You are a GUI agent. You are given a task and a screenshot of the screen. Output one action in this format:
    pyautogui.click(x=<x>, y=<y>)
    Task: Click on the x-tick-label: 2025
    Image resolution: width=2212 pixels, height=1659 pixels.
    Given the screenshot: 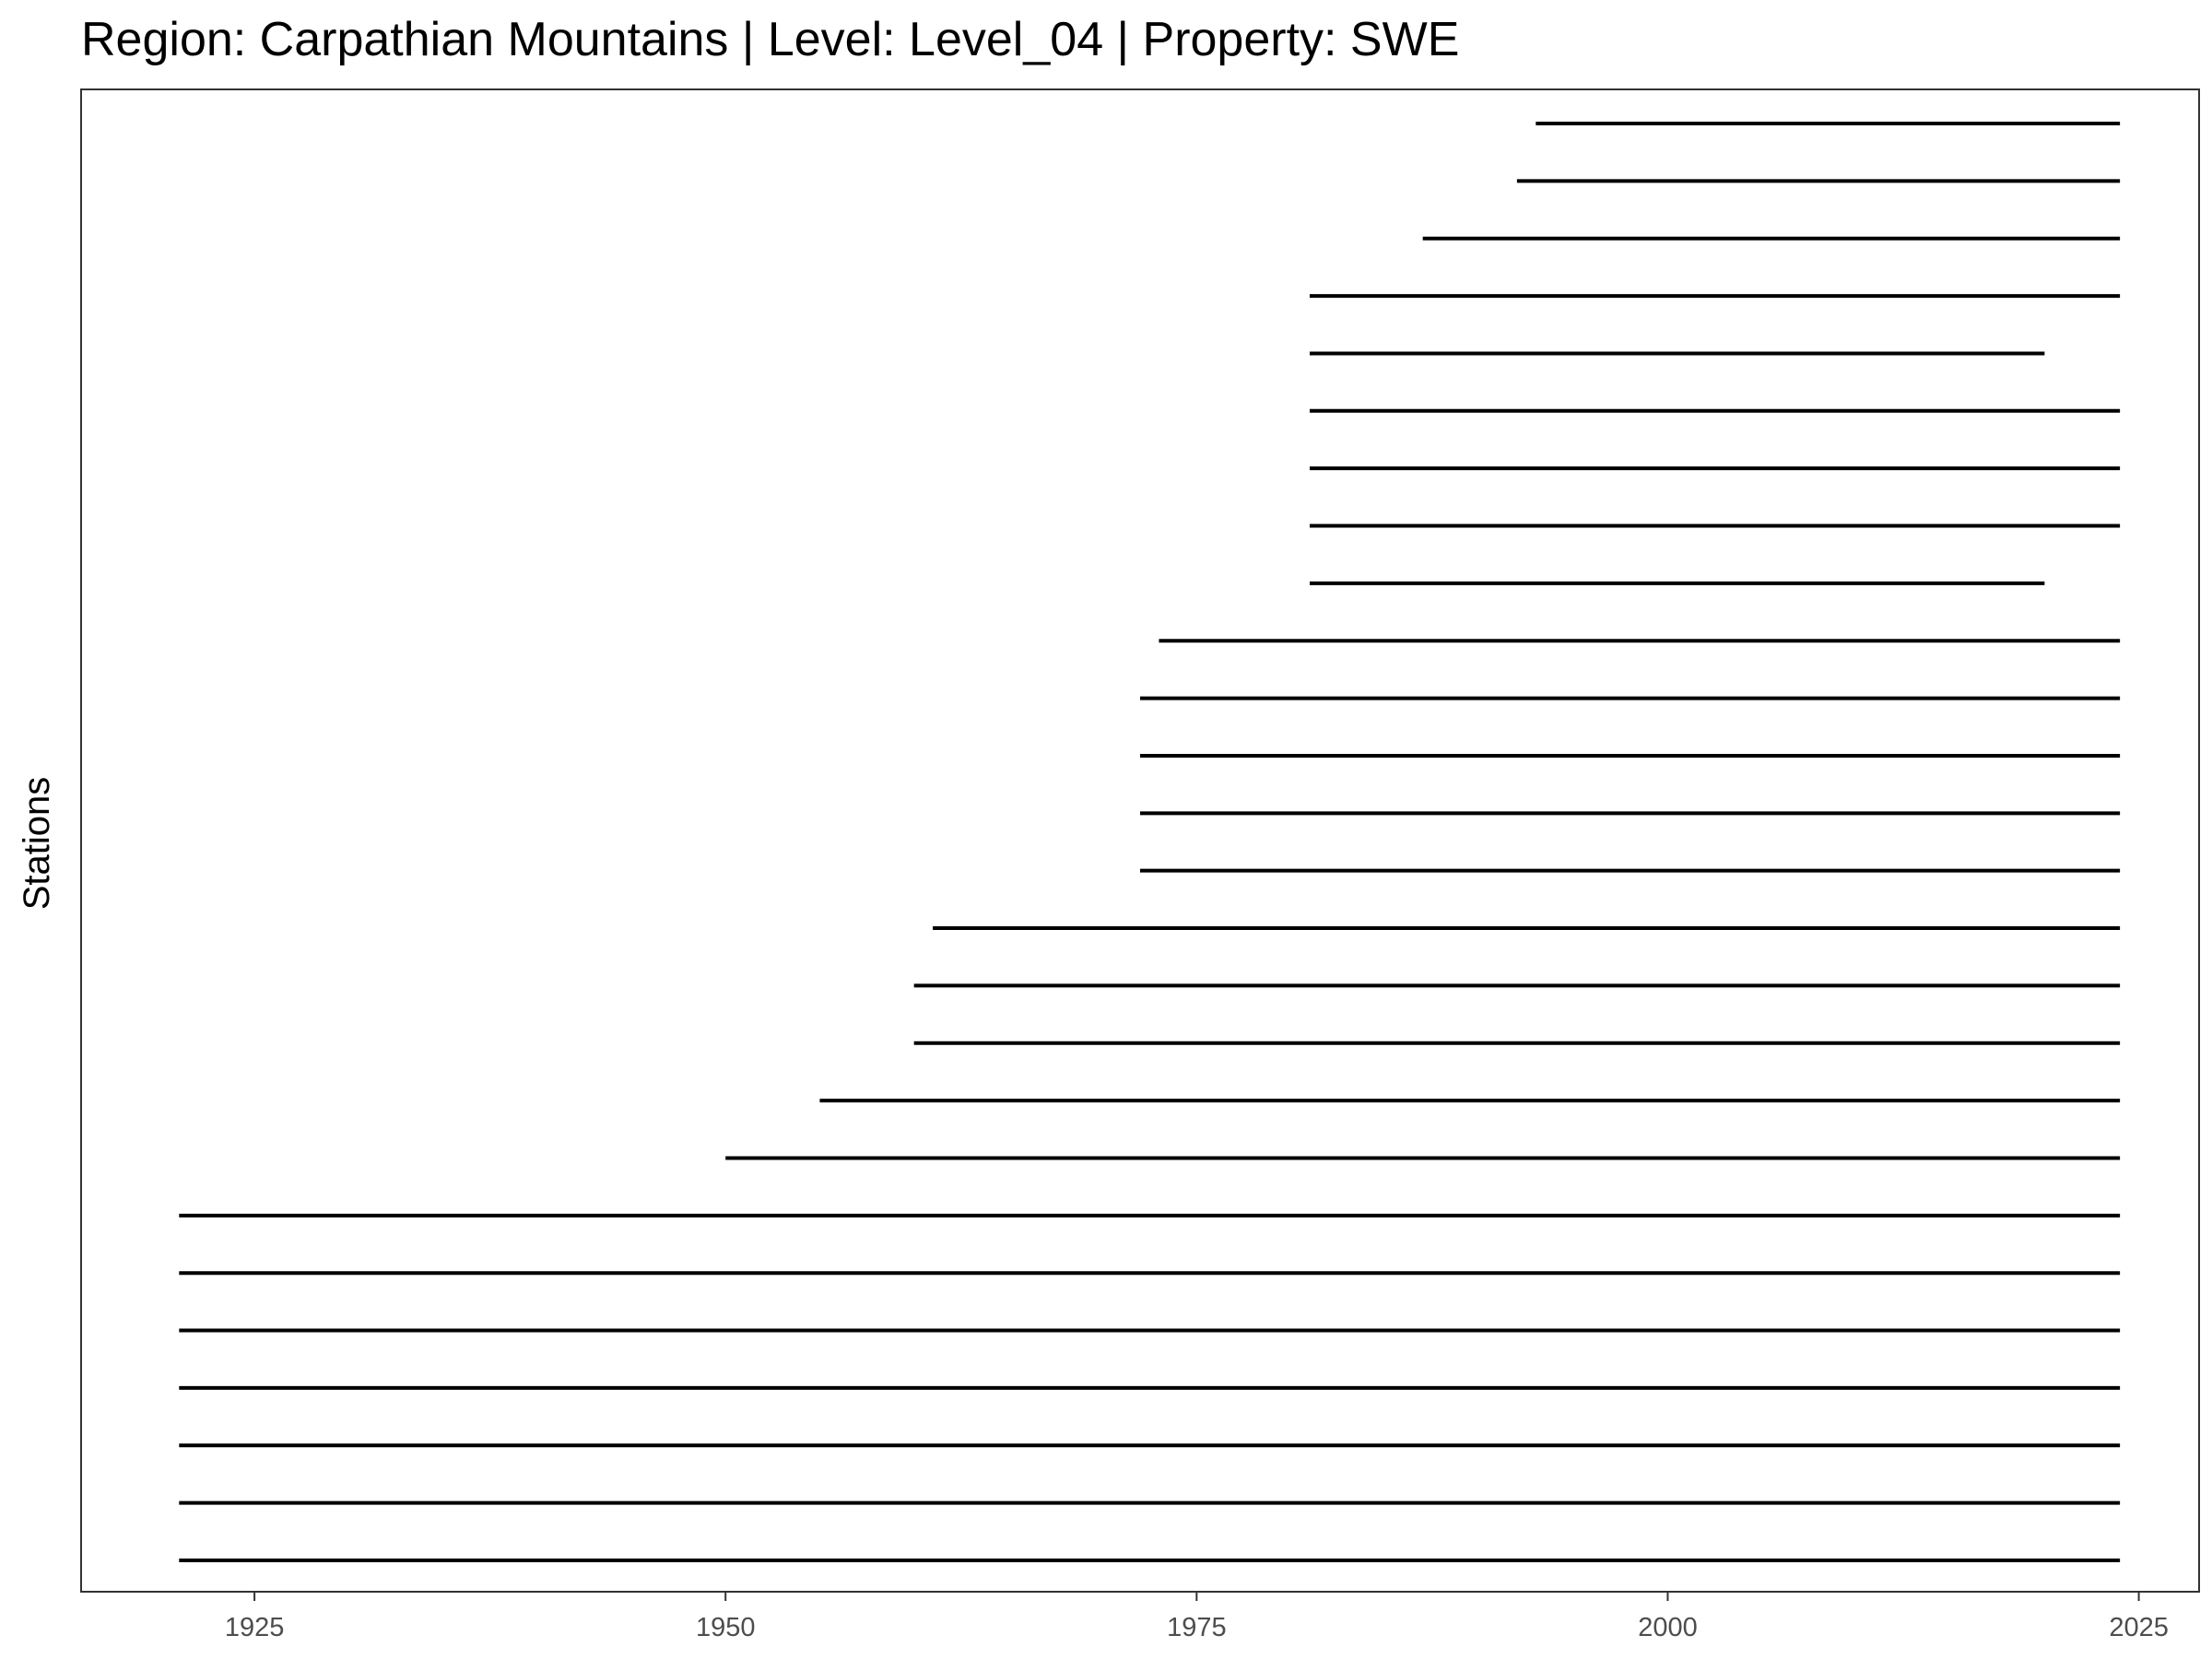 What is the action you would take?
    pyautogui.click(x=2139, y=1627)
    